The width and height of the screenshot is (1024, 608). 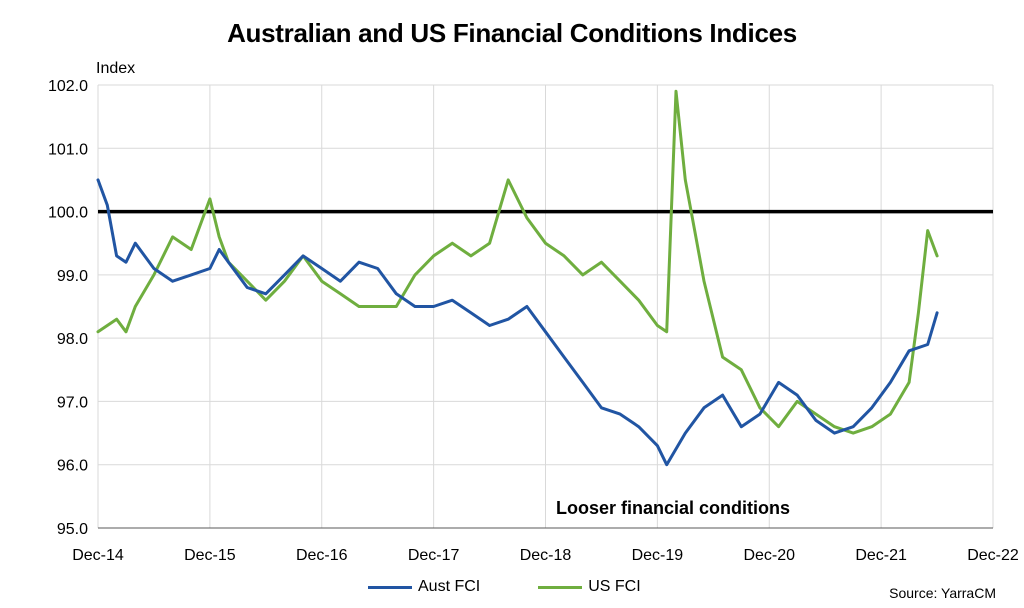 I want to click on legend-item-aust: Aust FCI, so click(x=424, y=587).